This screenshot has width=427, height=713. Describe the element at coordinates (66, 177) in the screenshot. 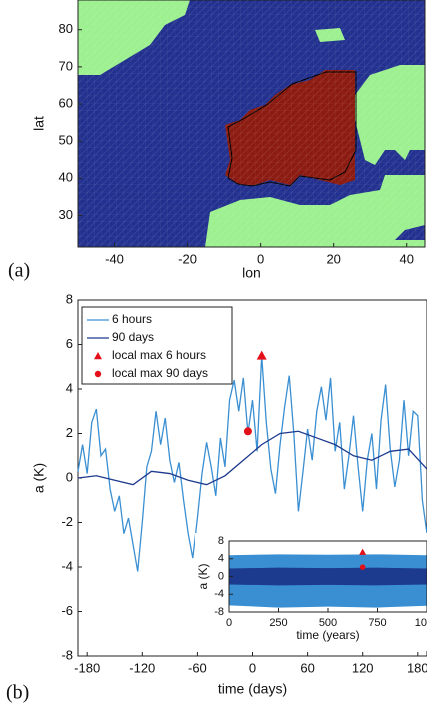

I see `y-tick-label: 40` at that location.